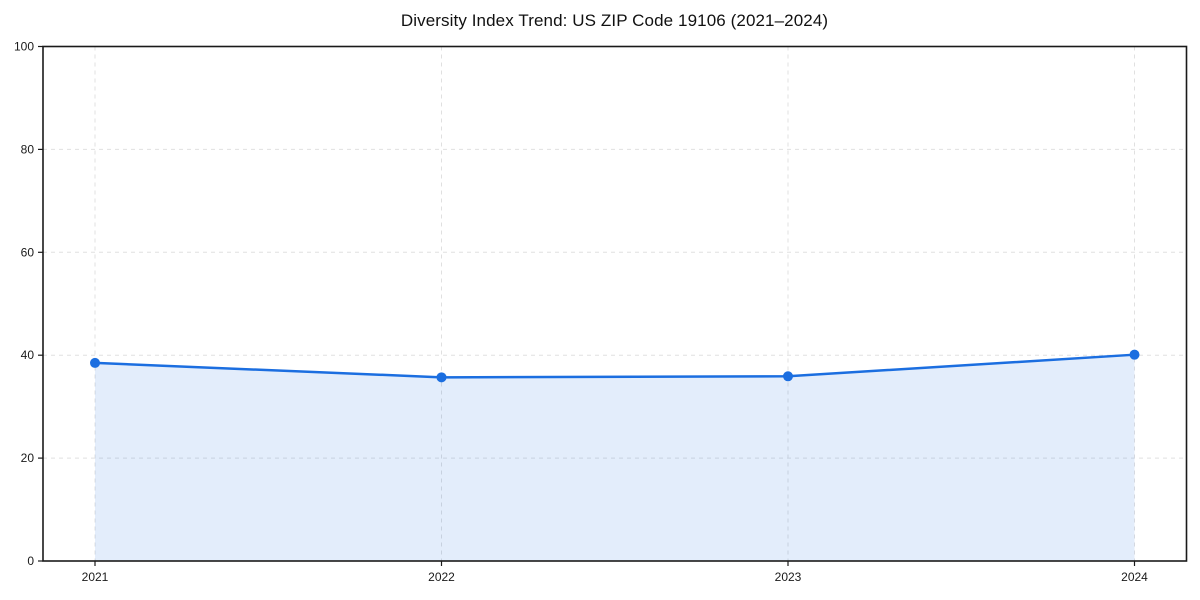 Image resolution: width=1200 pixels, height=600 pixels. I want to click on data-point-marker-2024, so click(1134, 354).